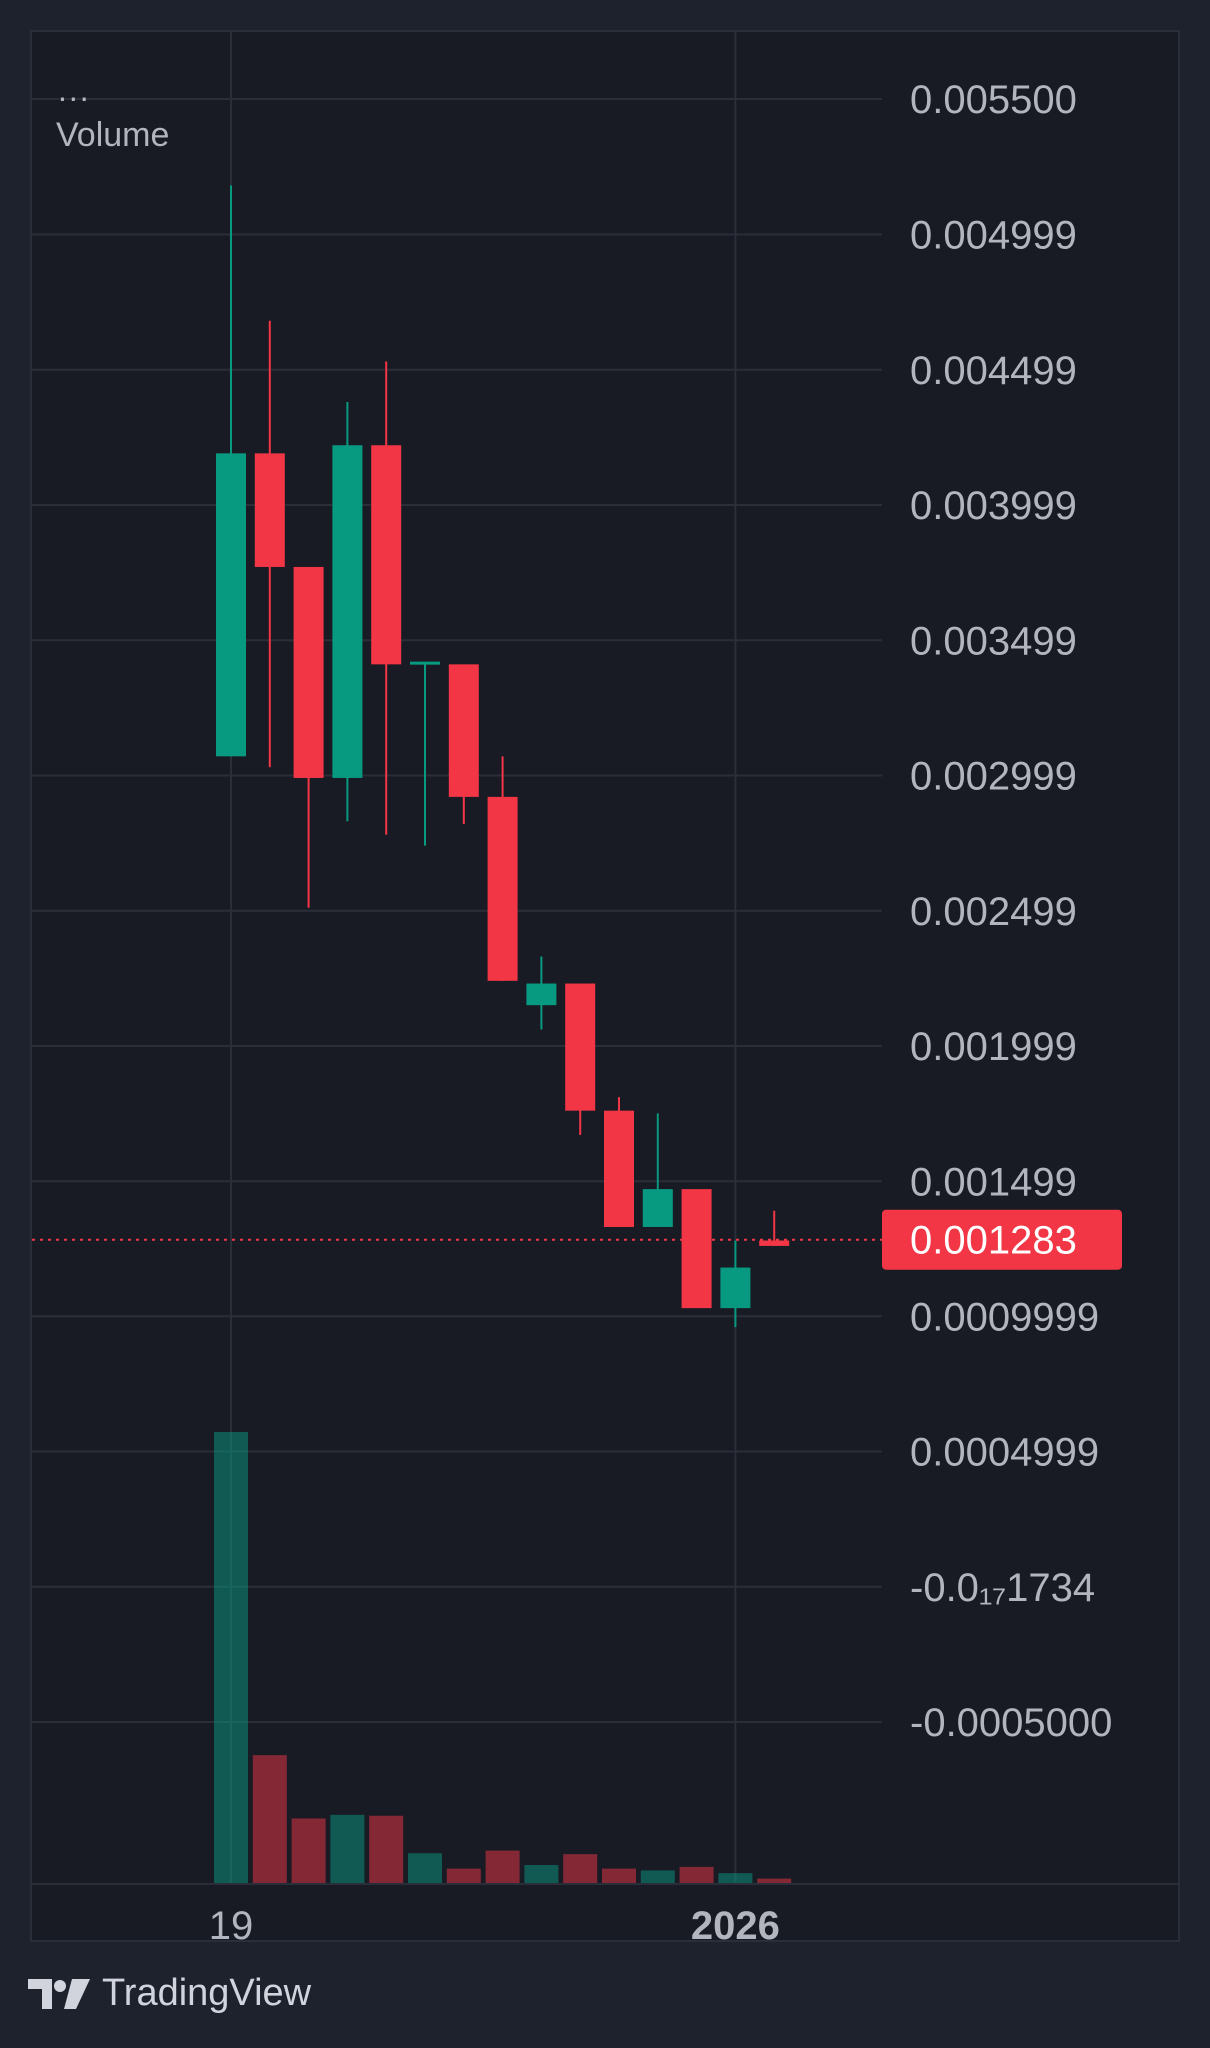 This screenshot has width=1210, height=2048. I want to click on price-tick-label: 0.0004999, so click(1004, 1453).